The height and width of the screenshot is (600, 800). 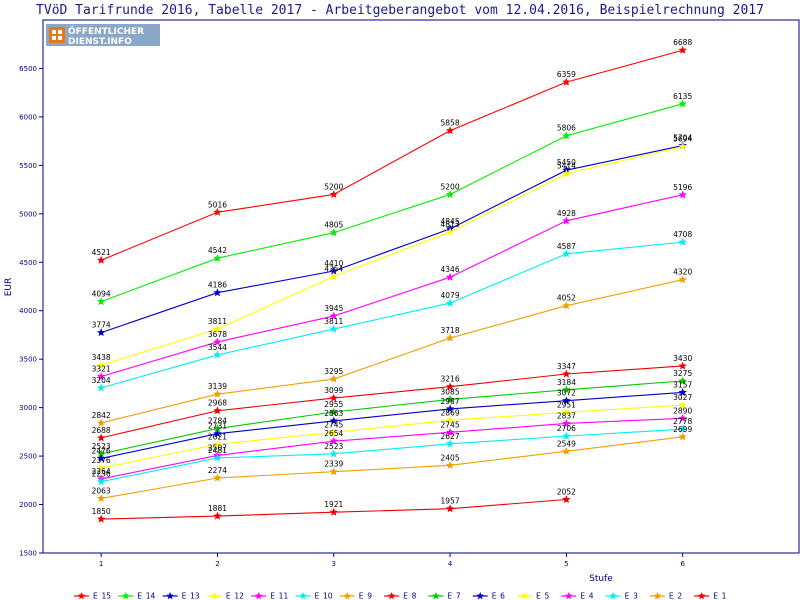 I want to click on x-tick-label: 5, so click(x=566, y=564).